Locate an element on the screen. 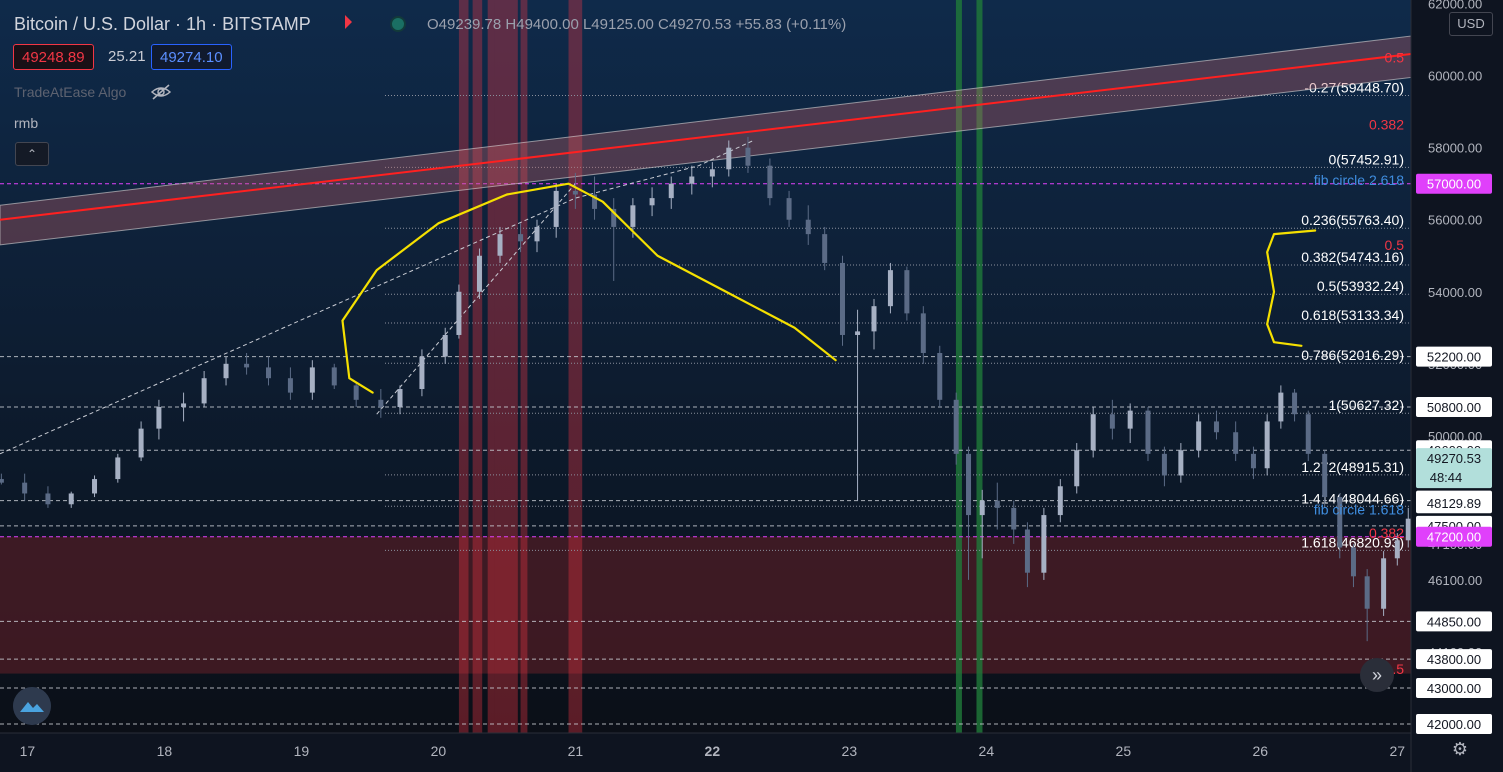 This screenshot has height=772, width=1503. y-tick-label-11: 58000.00 is located at coordinates (1455, 148).